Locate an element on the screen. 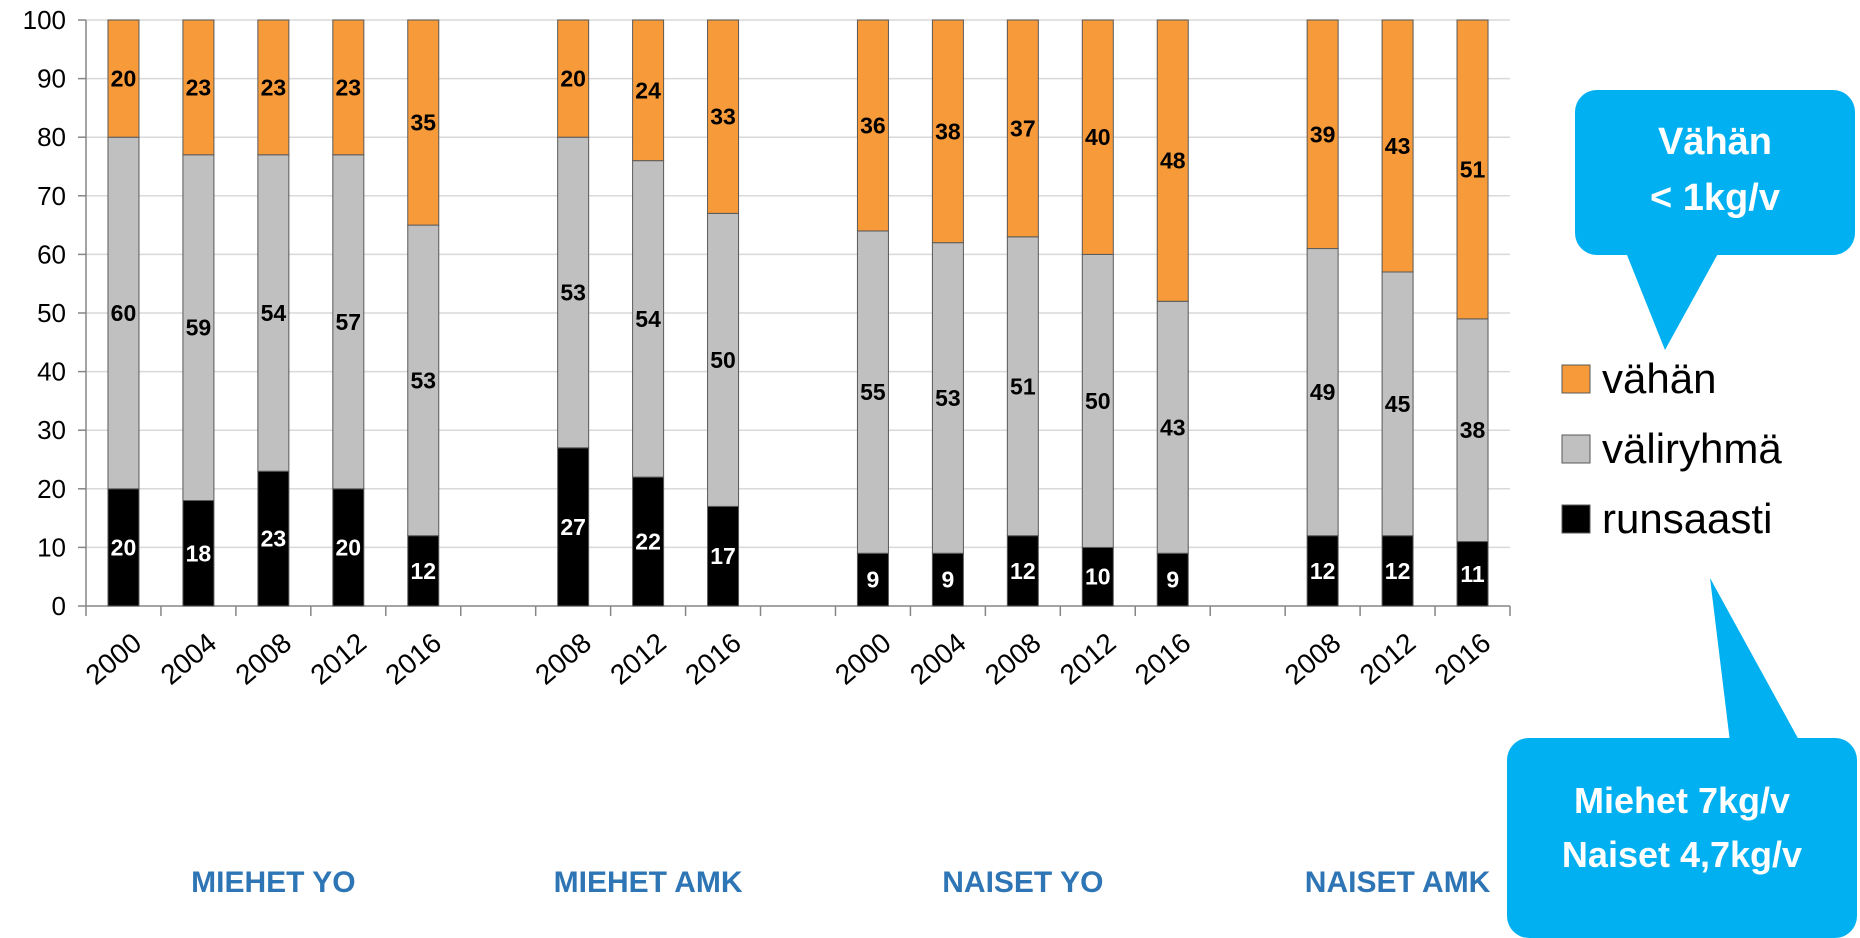 Image resolution: width=1860 pixels, height=938 pixels. data-label: 11 is located at coordinates (1472, 574).